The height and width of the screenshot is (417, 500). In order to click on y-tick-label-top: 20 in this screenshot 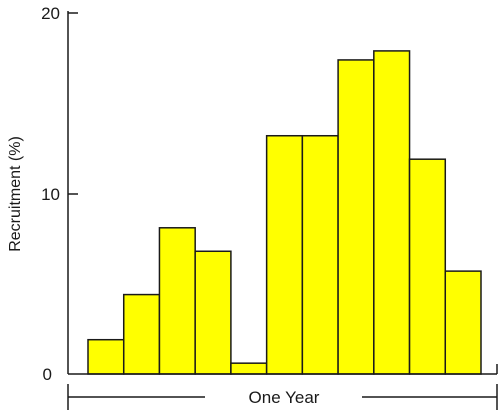, I will do `click(50, 13)`.